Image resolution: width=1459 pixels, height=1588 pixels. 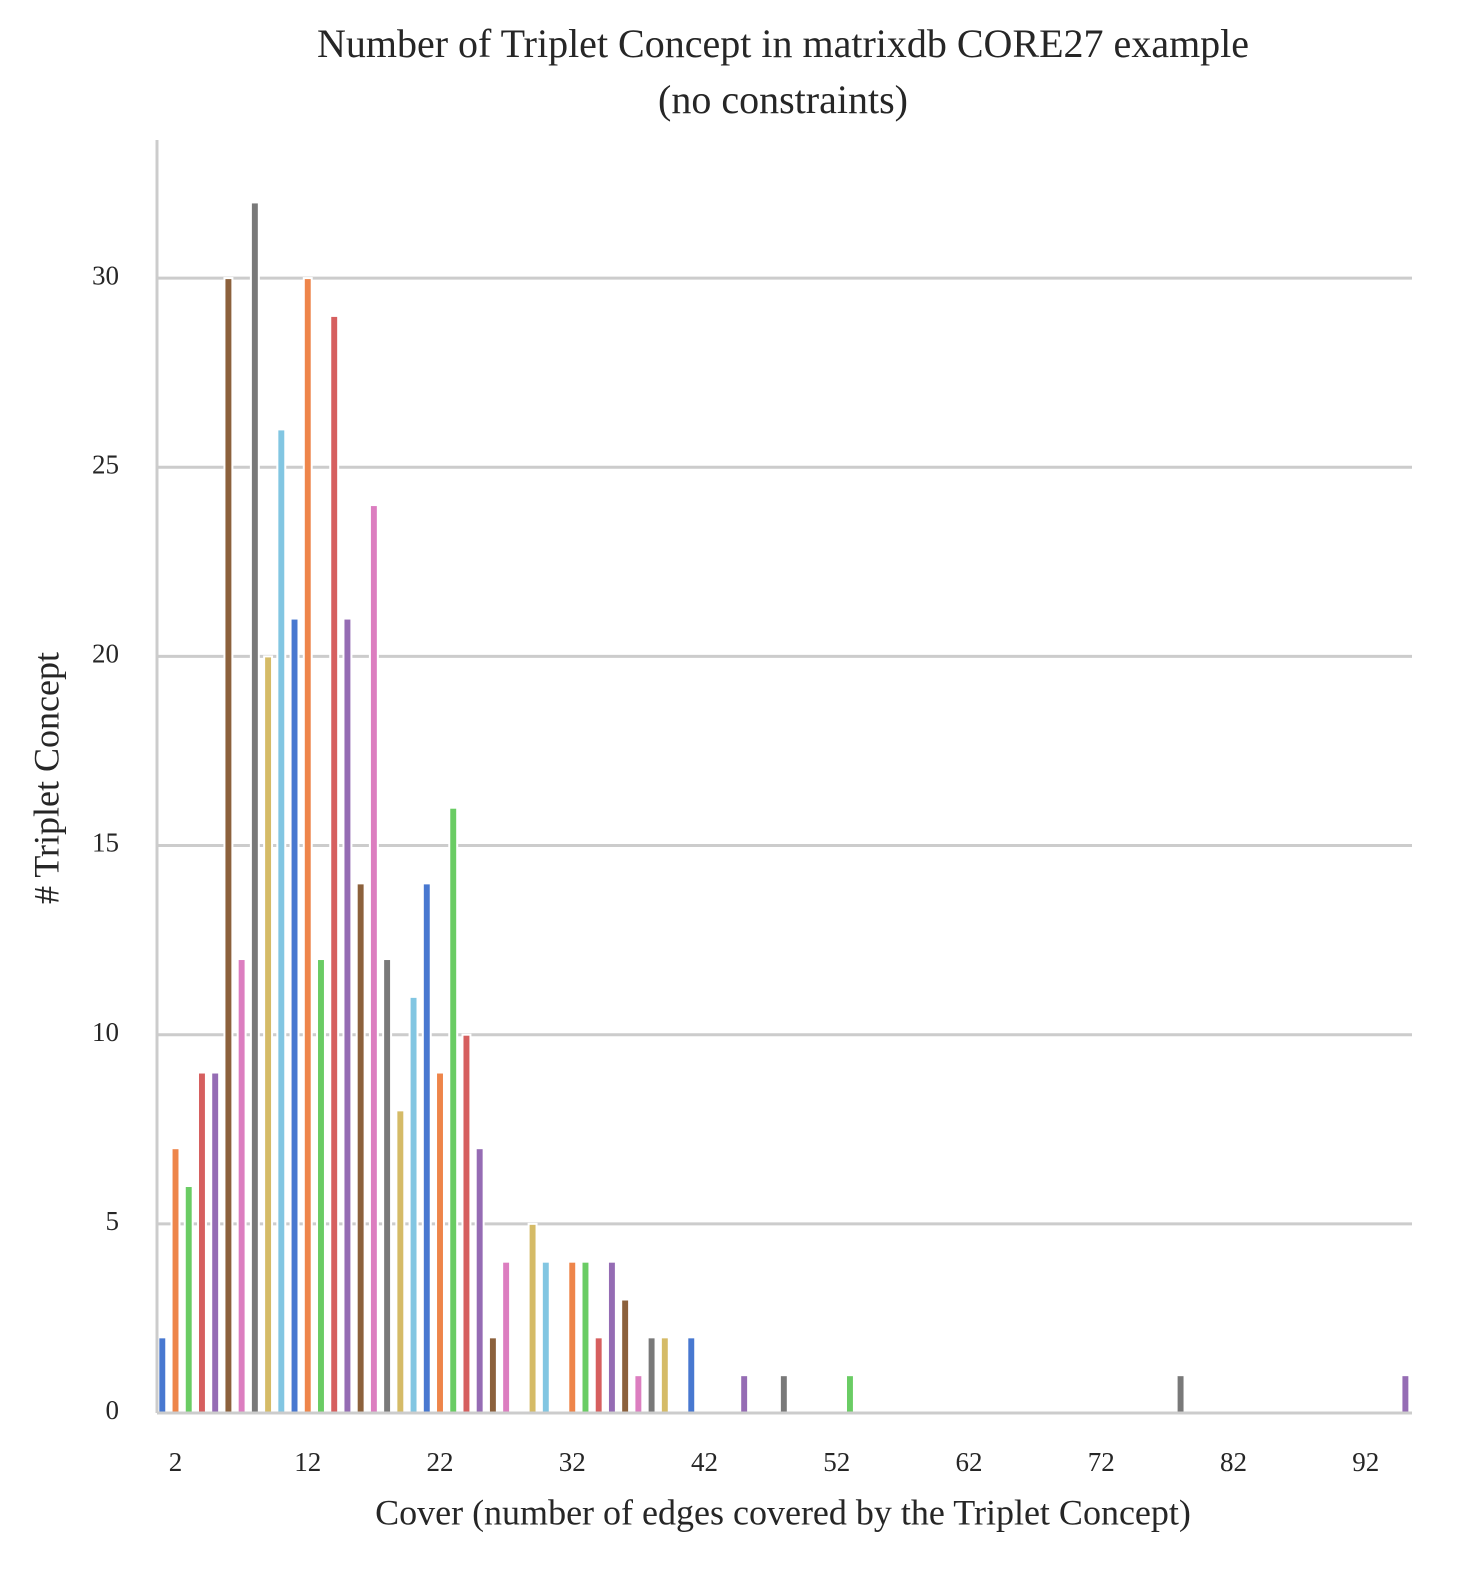 I want to click on y-tick-label: 20, so click(x=105, y=654).